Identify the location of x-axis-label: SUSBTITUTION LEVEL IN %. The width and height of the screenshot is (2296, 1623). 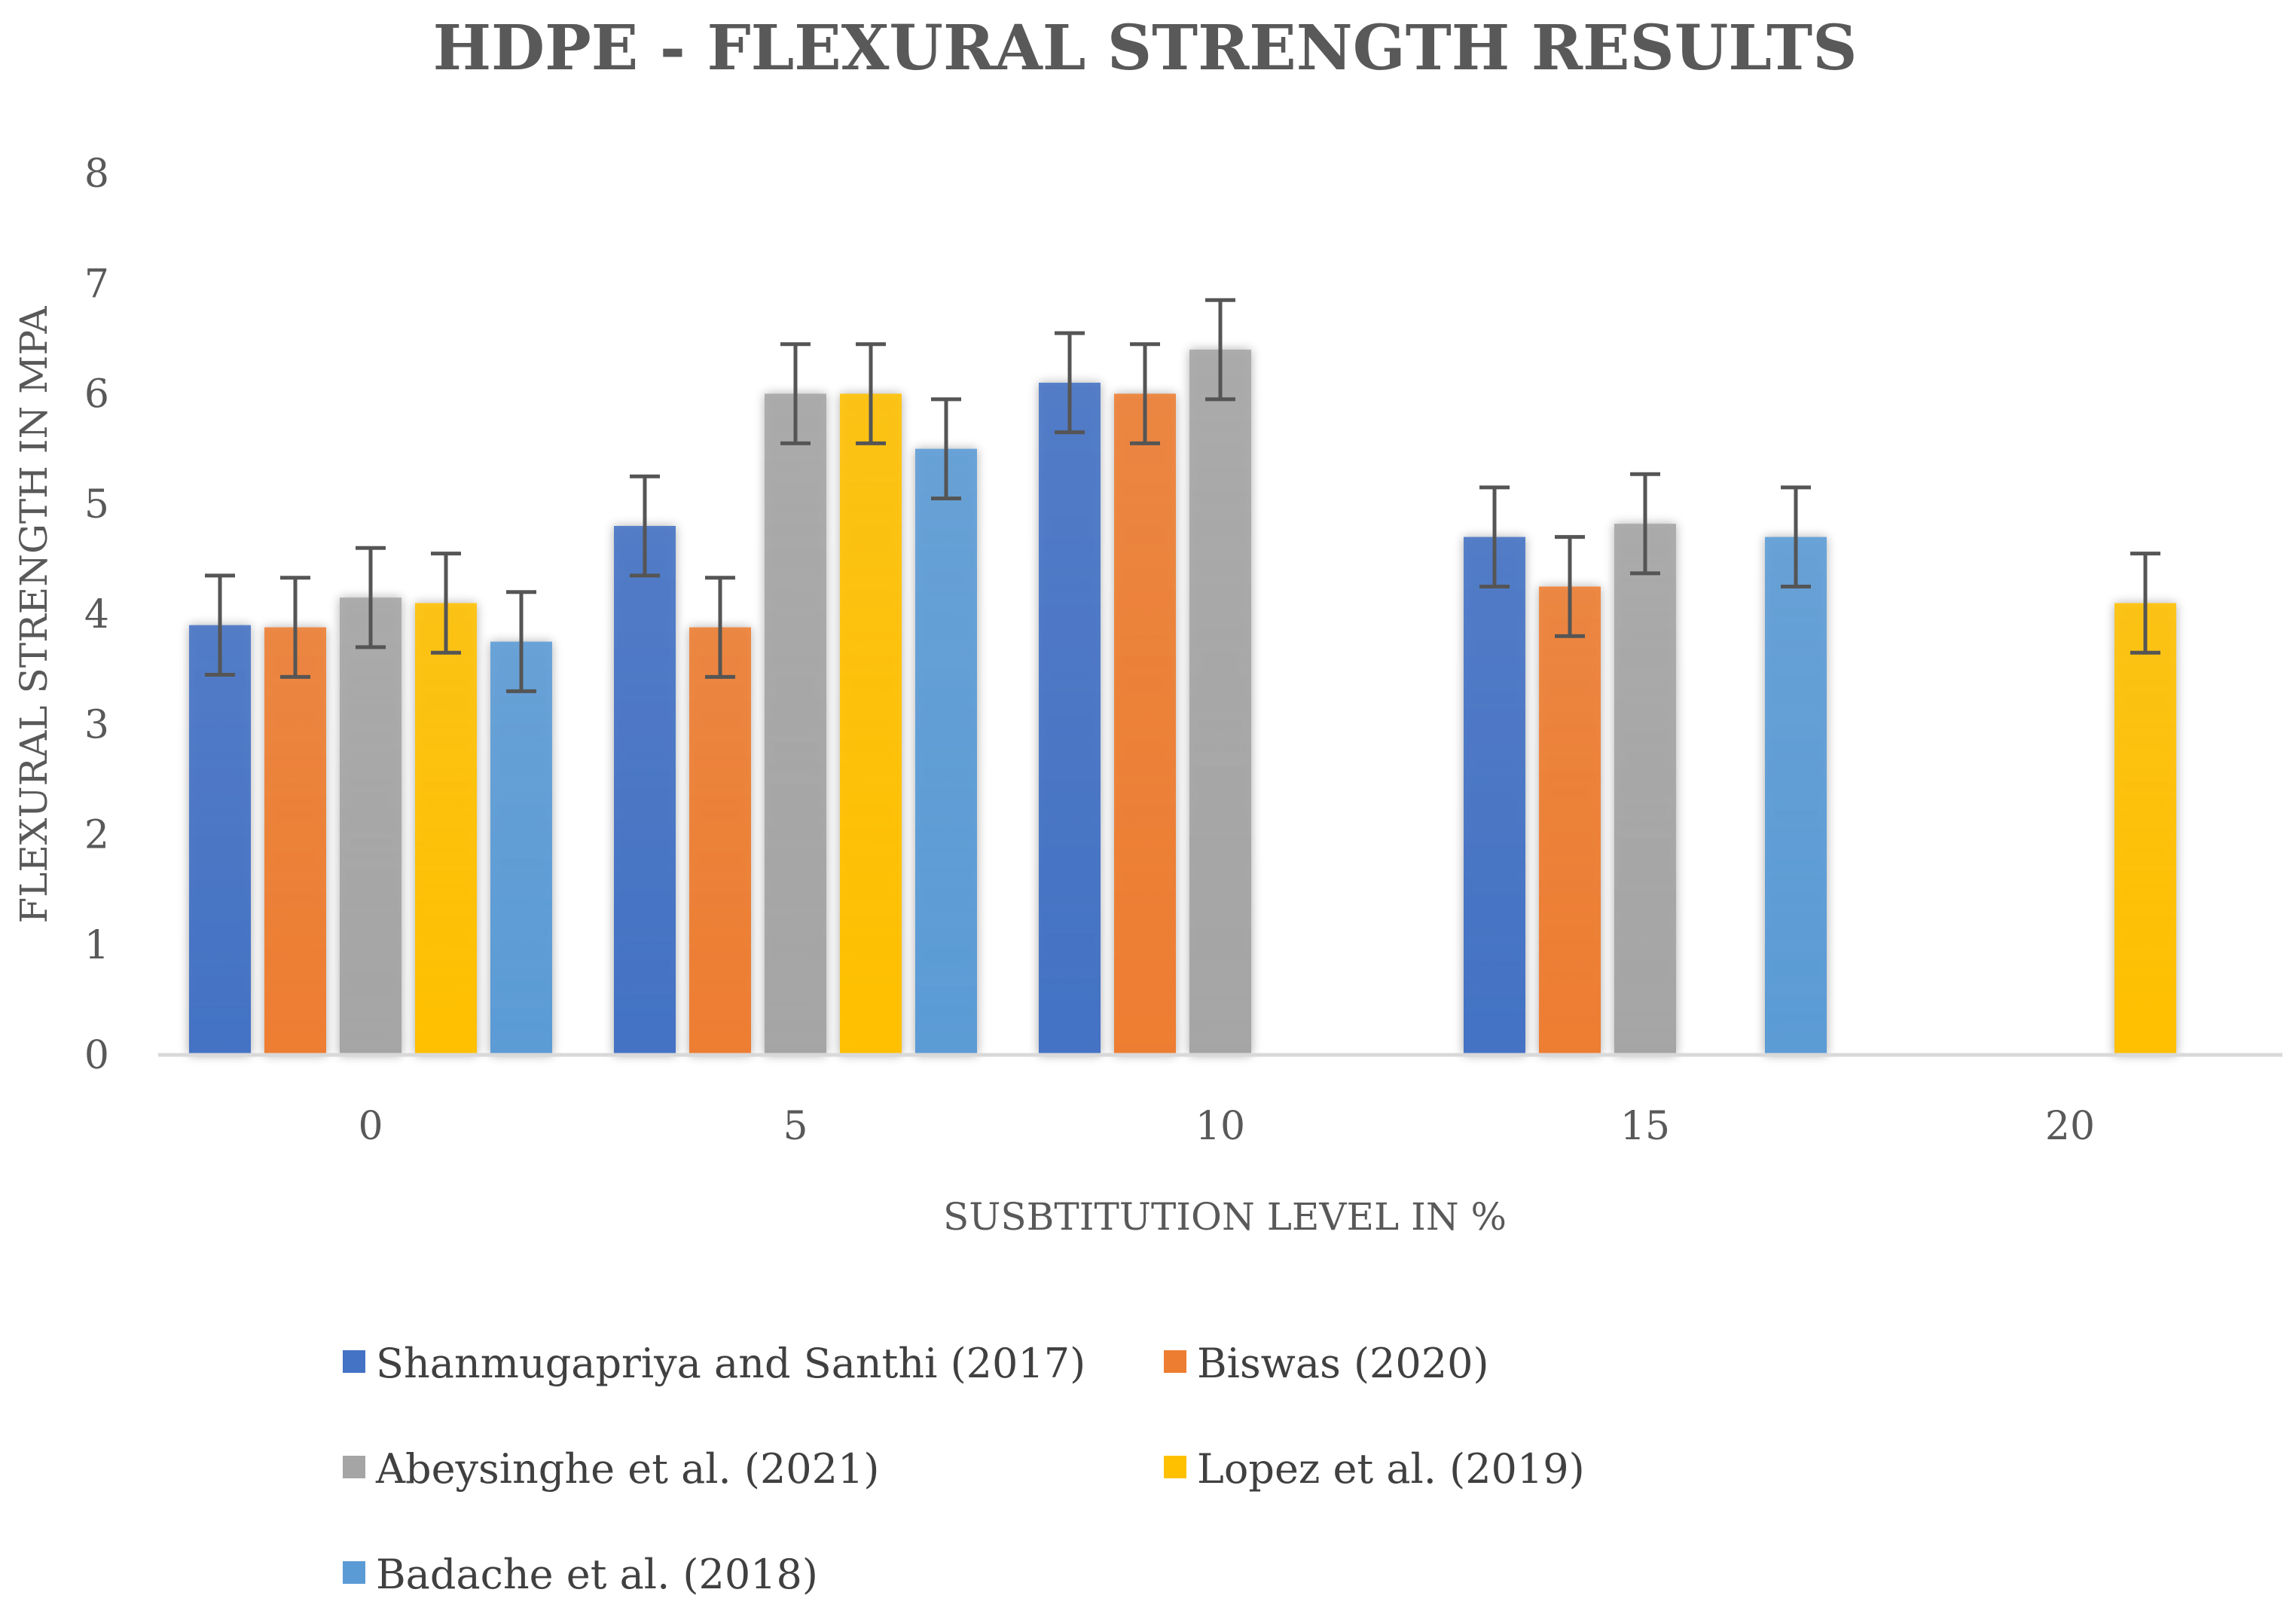
(1225, 1217).